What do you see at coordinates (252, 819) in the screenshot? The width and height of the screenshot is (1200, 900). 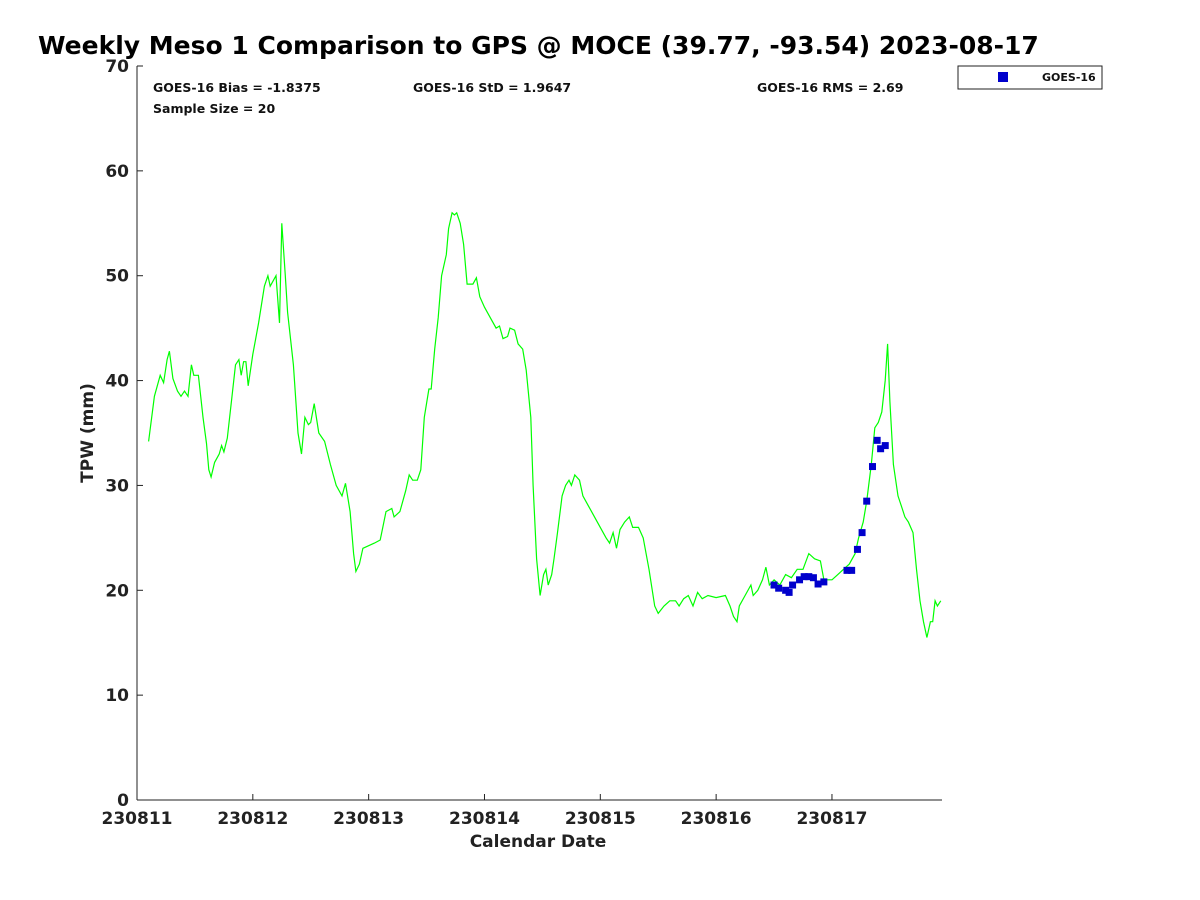 I see `x-tick-label: 230812` at bounding box center [252, 819].